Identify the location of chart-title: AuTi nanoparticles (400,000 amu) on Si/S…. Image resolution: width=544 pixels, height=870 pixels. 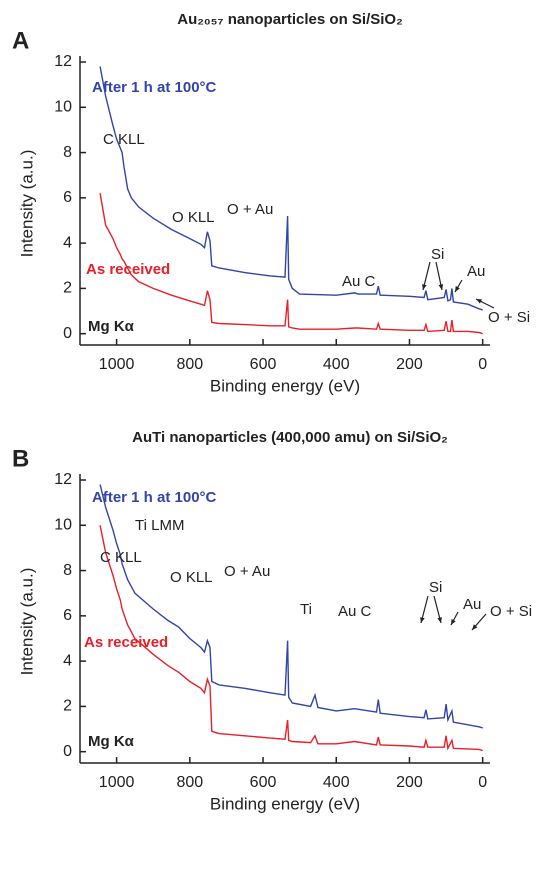
(290, 437).